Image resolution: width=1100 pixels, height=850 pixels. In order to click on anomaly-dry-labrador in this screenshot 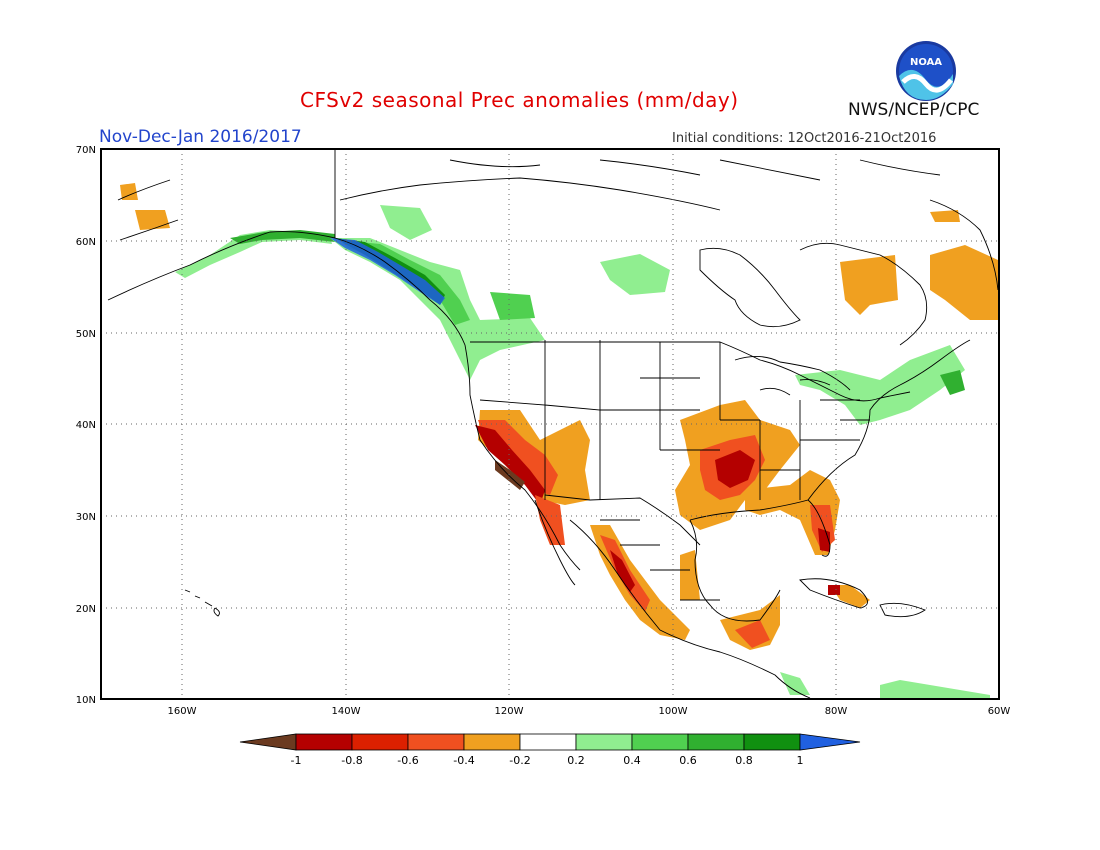, I will do `click(869, 285)`.